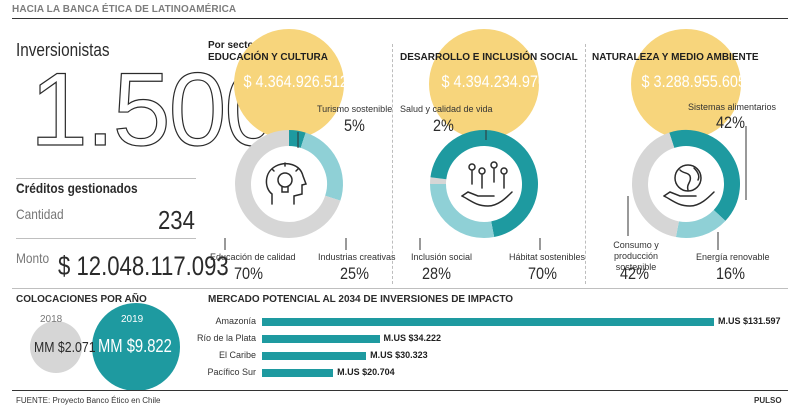 Image resolution: width=800 pixels, height=419 pixels. What do you see at coordinates (132, 319) in the screenshot?
I see `year-2019: 2019` at bounding box center [132, 319].